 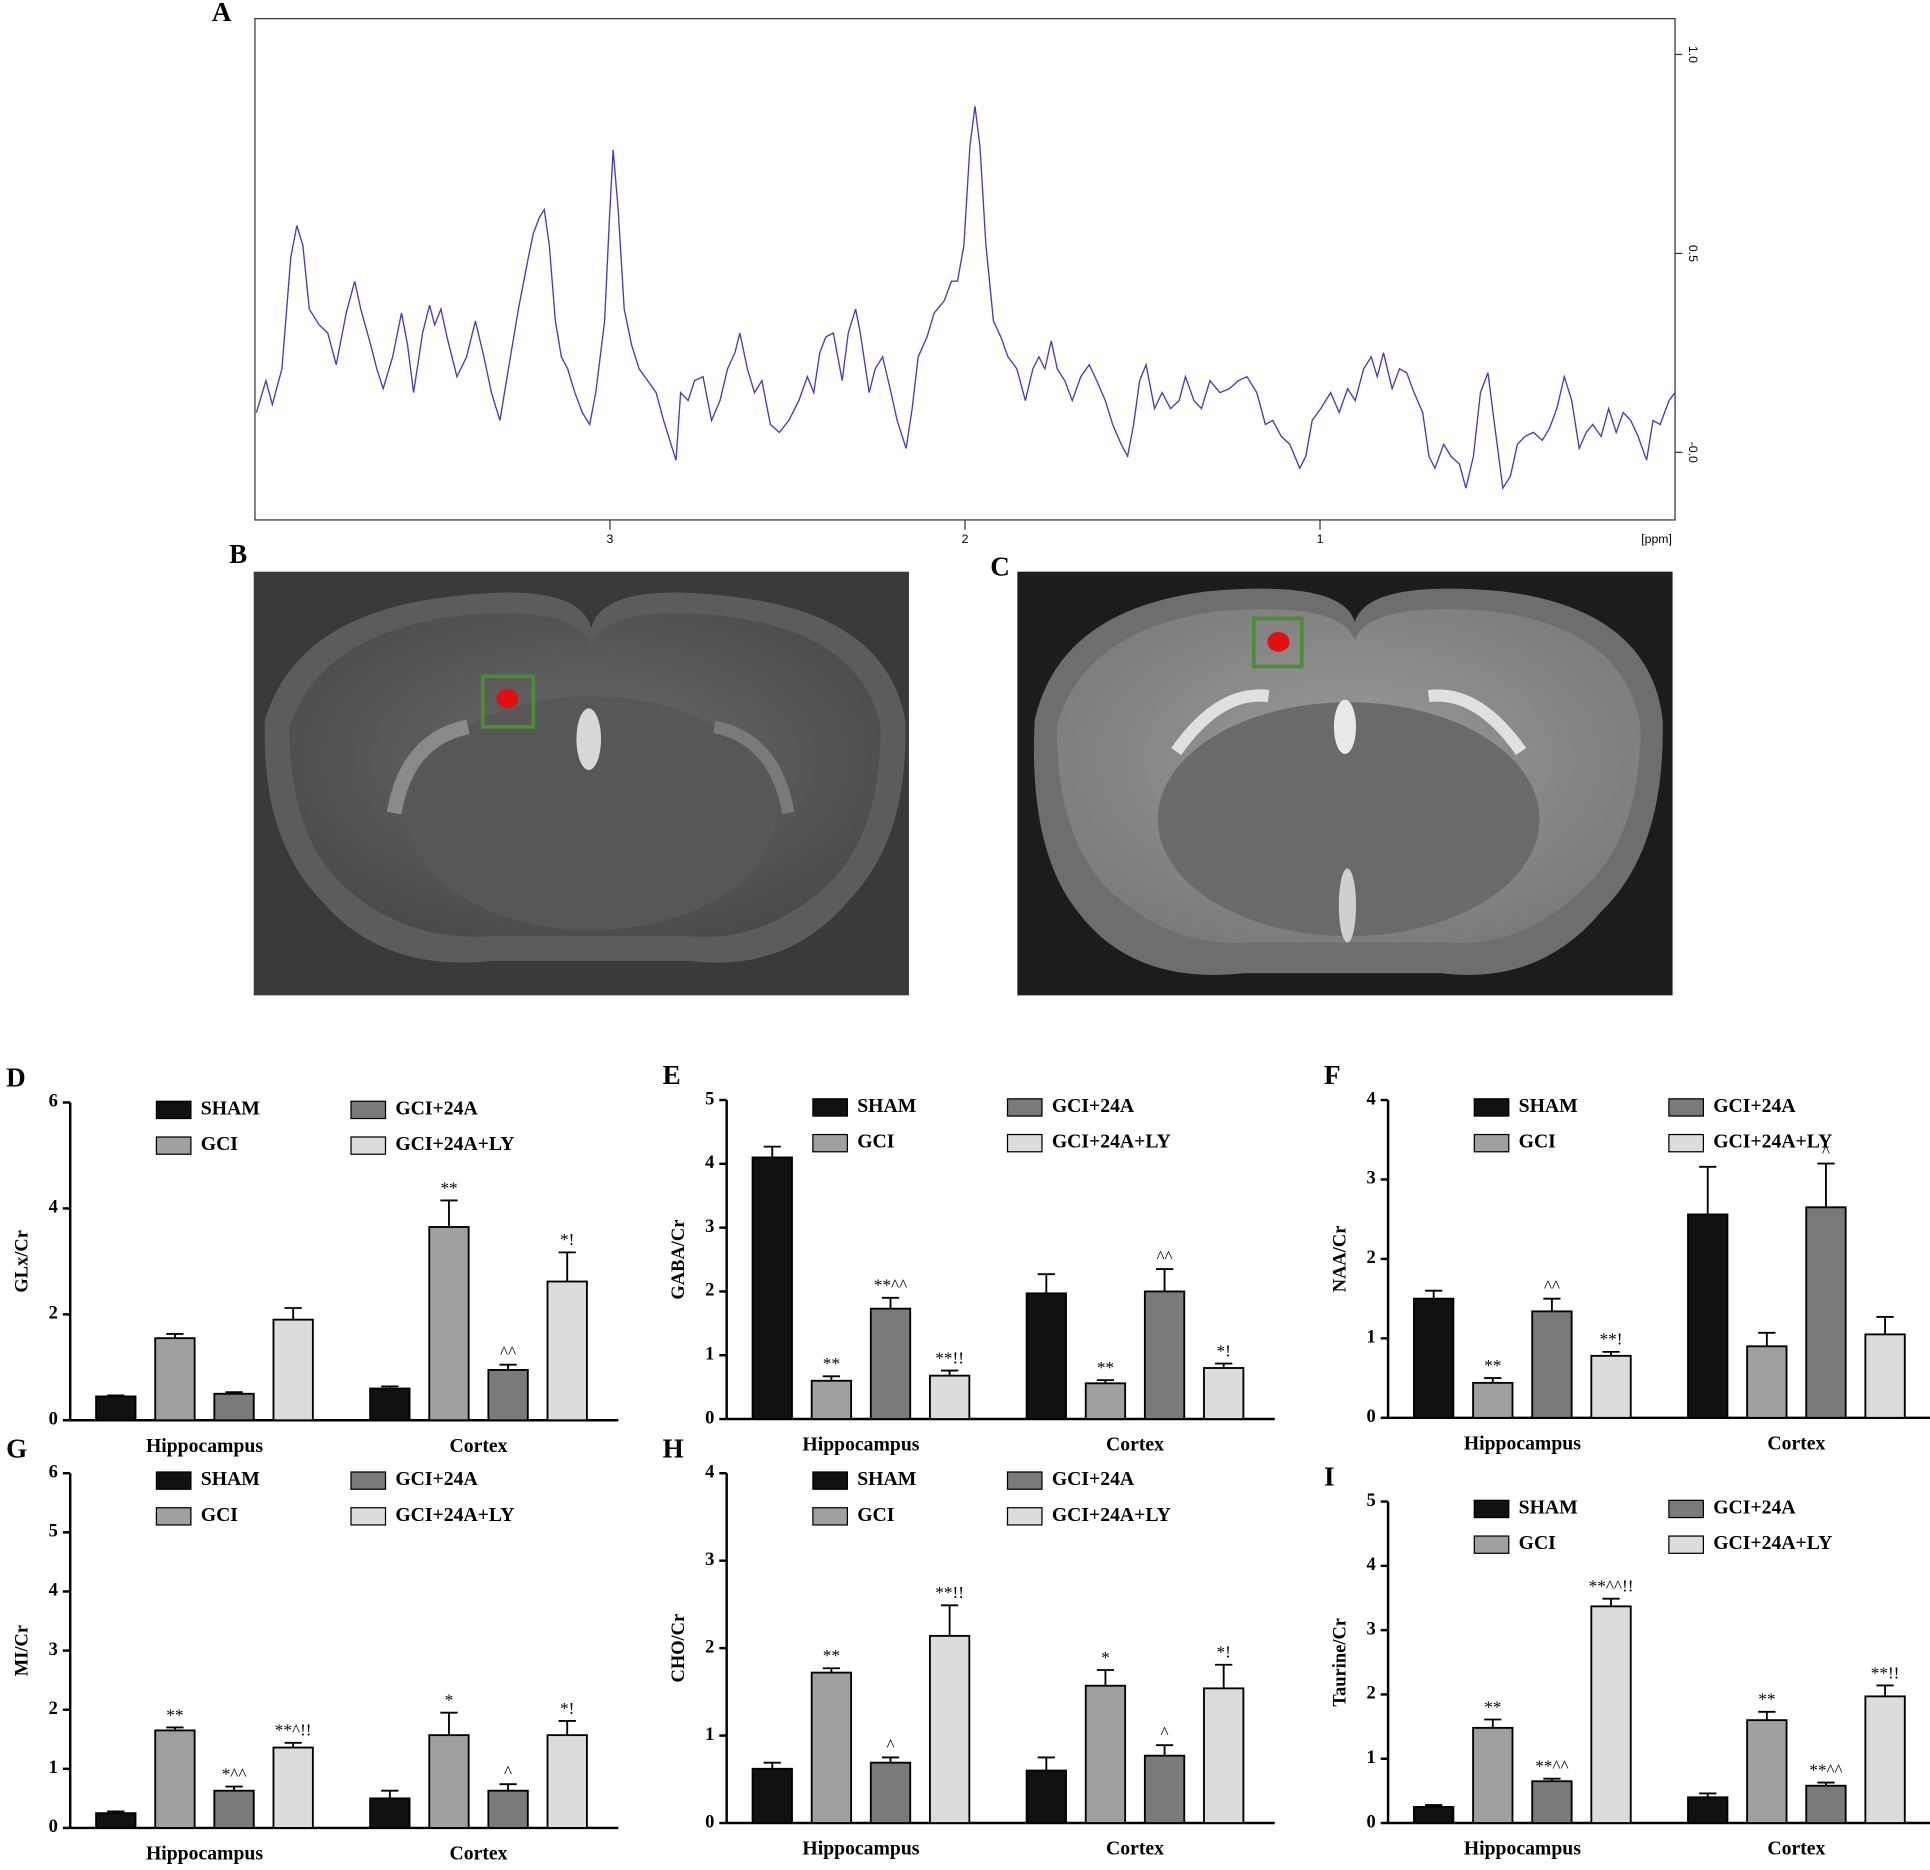 What do you see at coordinates (454, 1144) in the screenshot?
I see `legend-label: GCI+24A+LY` at bounding box center [454, 1144].